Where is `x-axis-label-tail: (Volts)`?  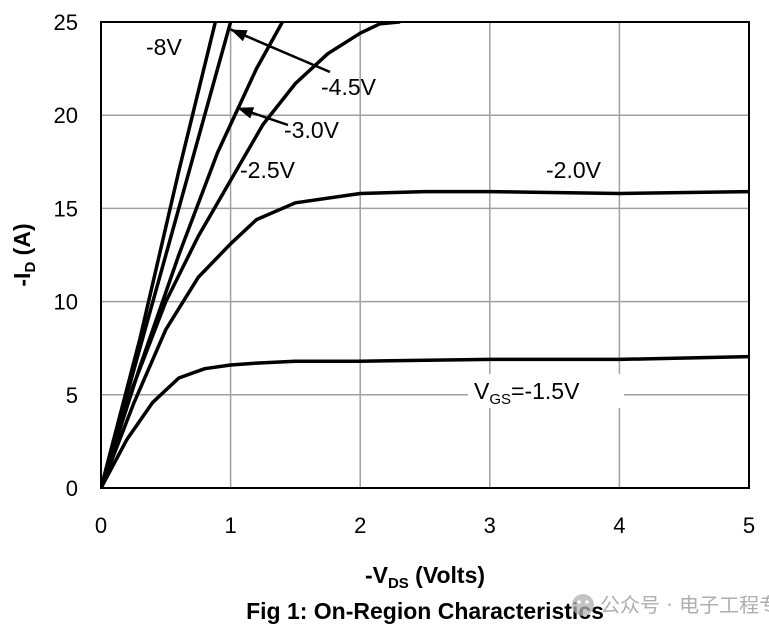 x-axis-label-tail: (Volts) is located at coordinates (447, 575).